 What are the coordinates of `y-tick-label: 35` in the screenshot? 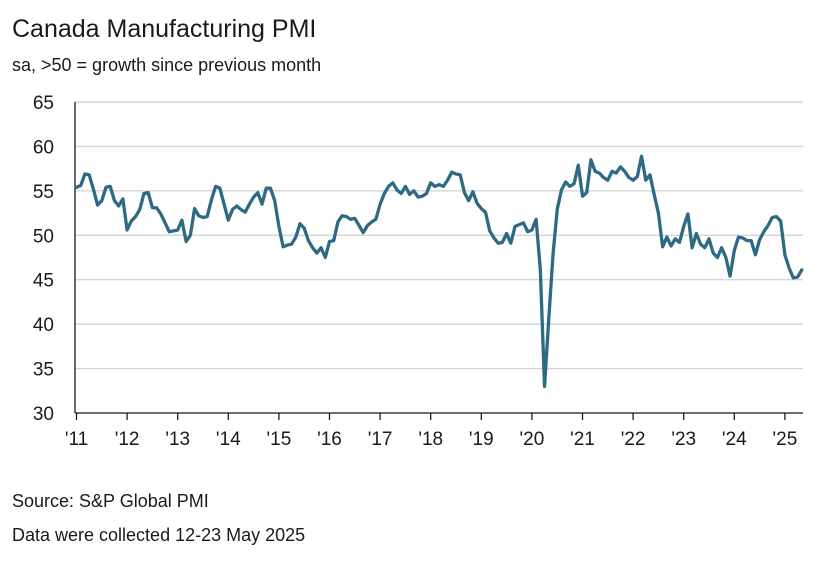 It's located at (43, 370).